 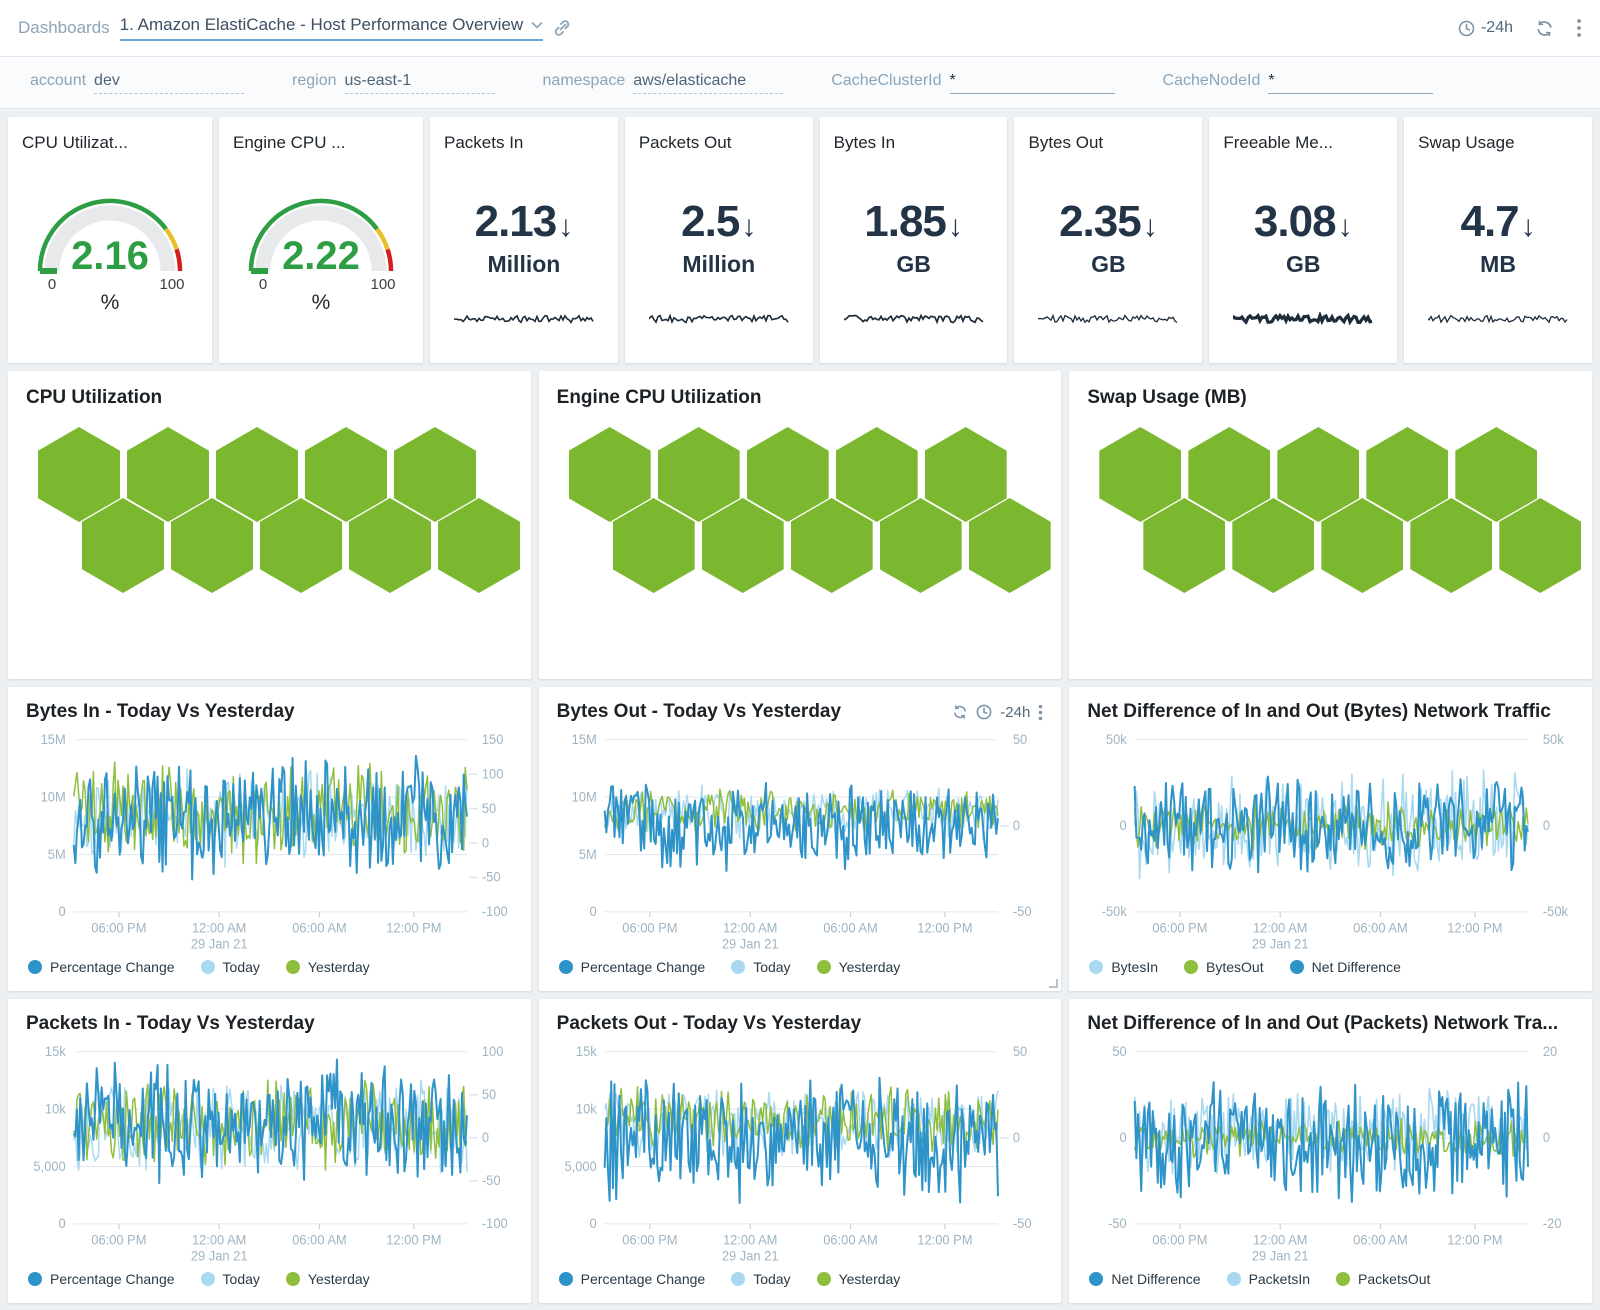 What do you see at coordinates (1108, 264) in the screenshot?
I see `kpi-unit: GB` at bounding box center [1108, 264].